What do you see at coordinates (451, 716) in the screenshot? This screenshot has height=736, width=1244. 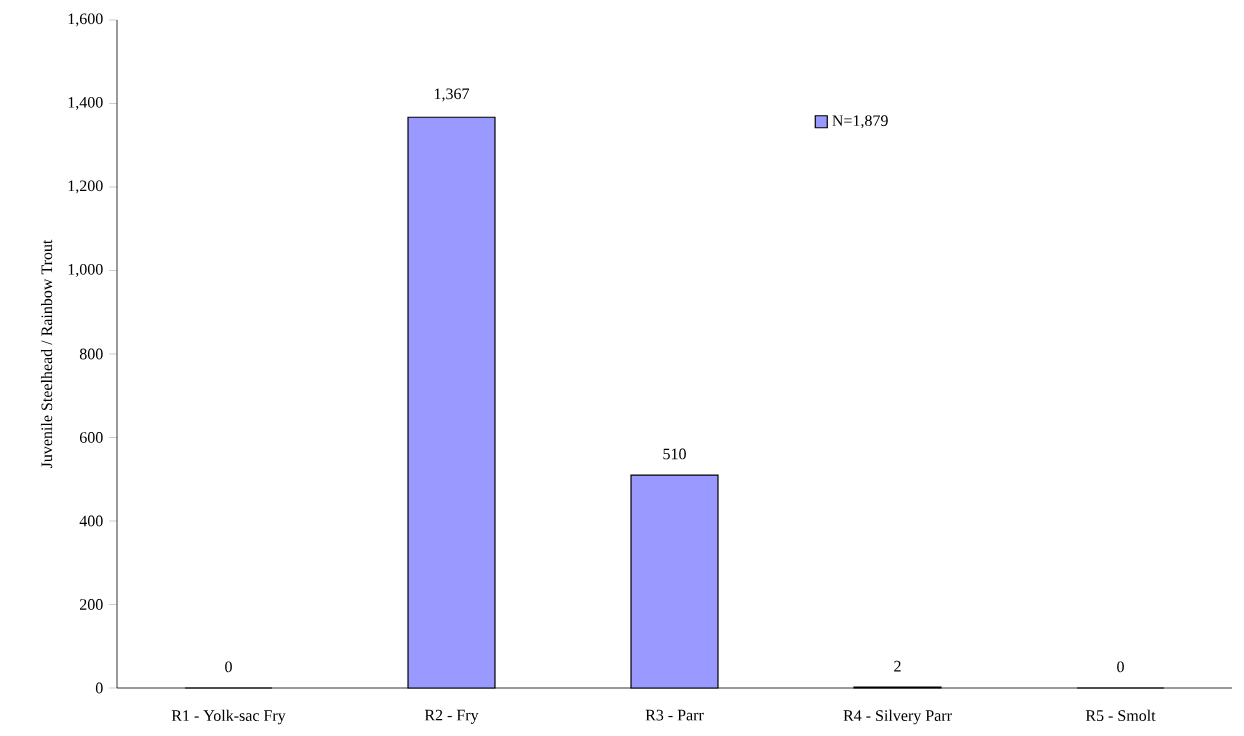 I see `x-tick-label: R2 - Fry` at bounding box center [451, 716].